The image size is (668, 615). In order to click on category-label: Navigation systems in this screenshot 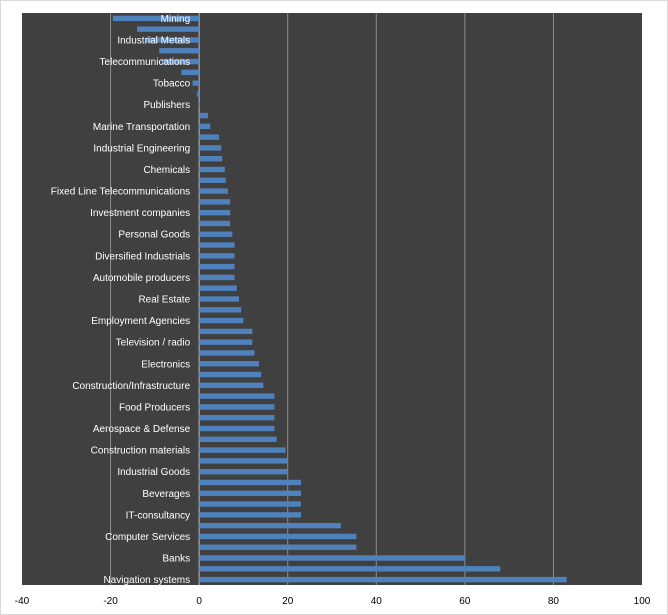, I will do `click(146, 580)`.